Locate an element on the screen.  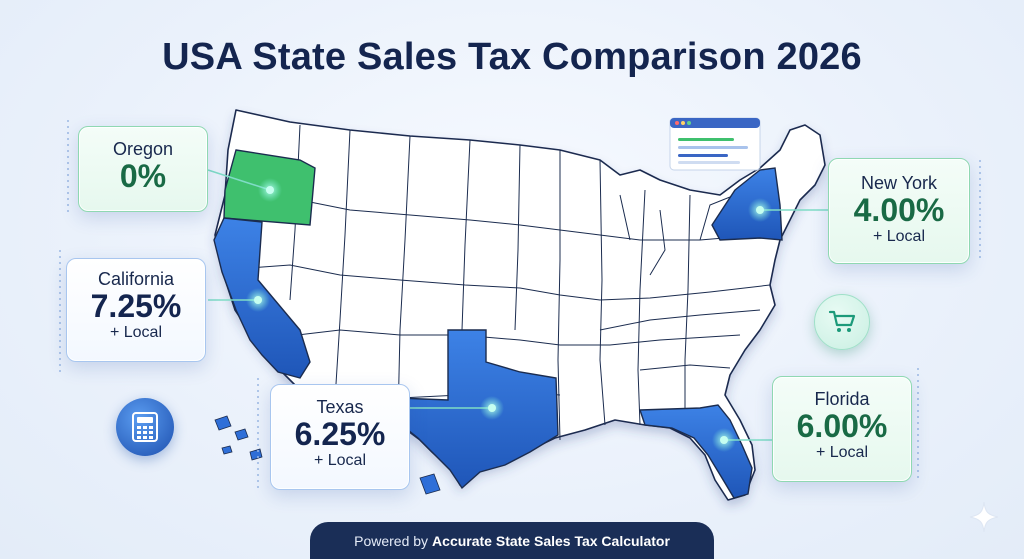
calculator-icon is located at coordinates (145, 427).